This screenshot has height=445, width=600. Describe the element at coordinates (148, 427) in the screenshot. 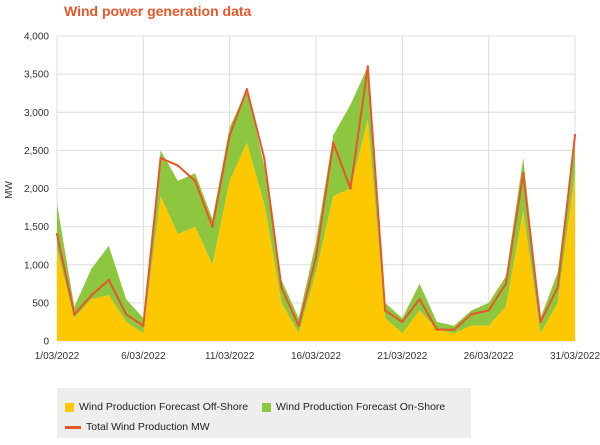

I see `legend-label-total: Total Wind Production MW` at that location.